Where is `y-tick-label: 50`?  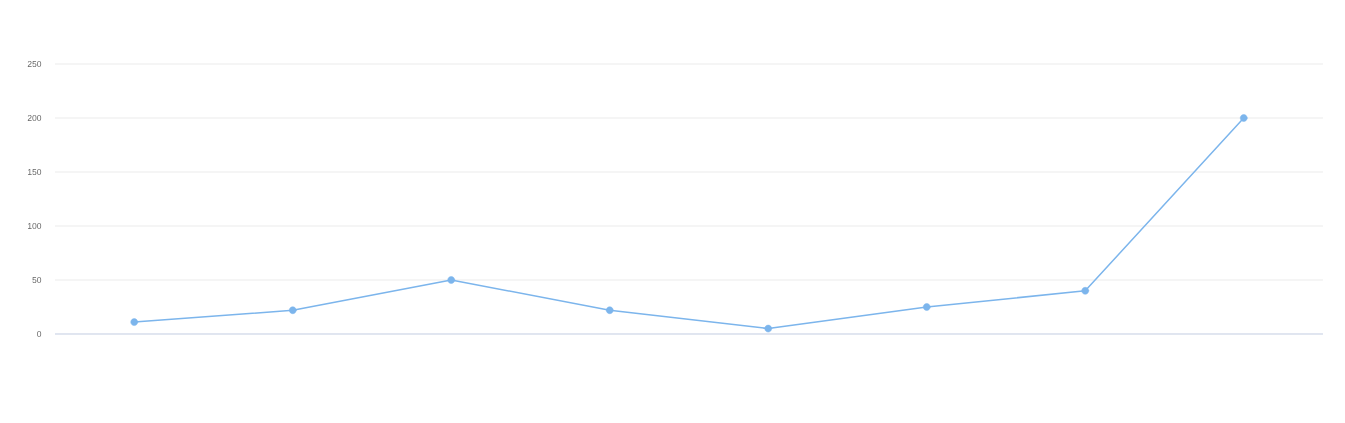 y-tick-label: 50 is located at coordinates (37, 280).